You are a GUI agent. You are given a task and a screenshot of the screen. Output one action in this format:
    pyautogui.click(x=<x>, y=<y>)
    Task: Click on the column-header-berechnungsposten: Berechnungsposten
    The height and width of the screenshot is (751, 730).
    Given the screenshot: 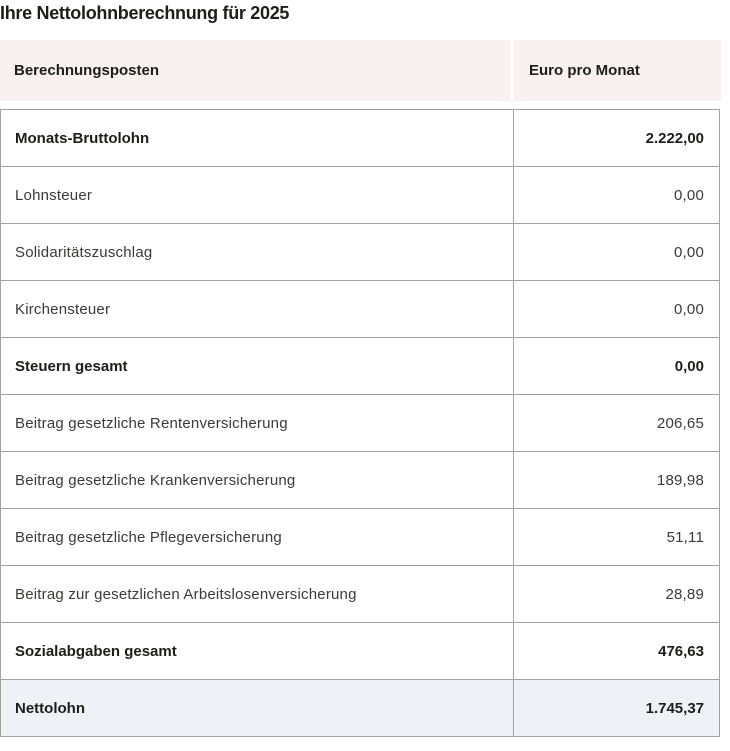 What is the action you would take?
    pyautogui.click(x=255, y=70)
    